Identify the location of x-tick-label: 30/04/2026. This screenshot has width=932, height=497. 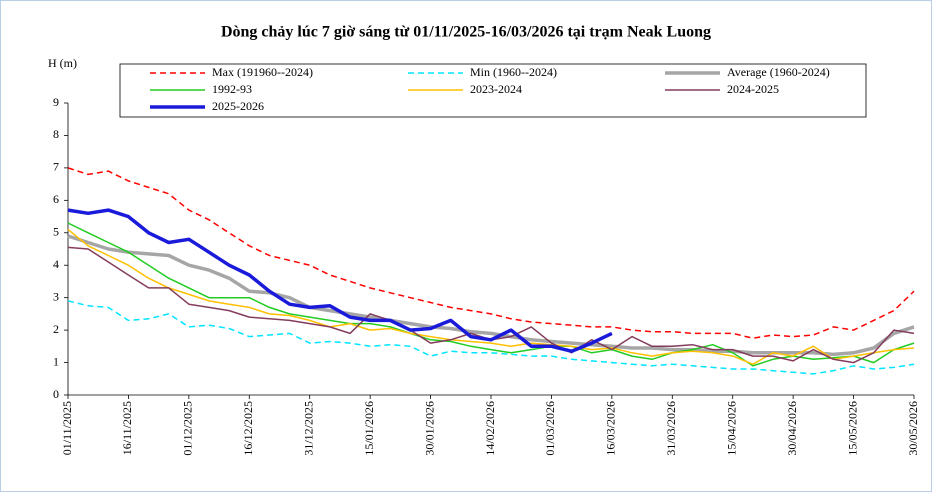
(792, 428).